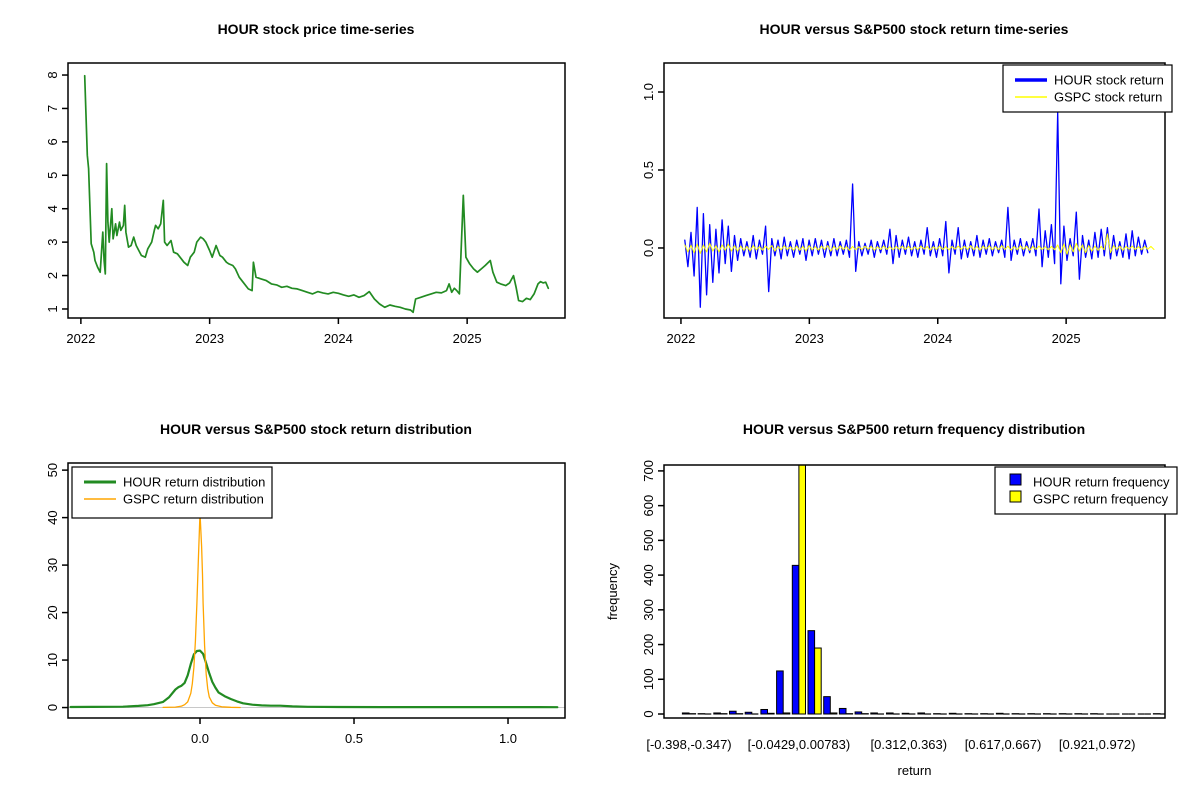 Image resolution: width=1200 pixels, height=800 pixels. Describe the element at coordinates (1101, 499) in the screenshot. I see `legend-label: GSPC return frequency` at that location.